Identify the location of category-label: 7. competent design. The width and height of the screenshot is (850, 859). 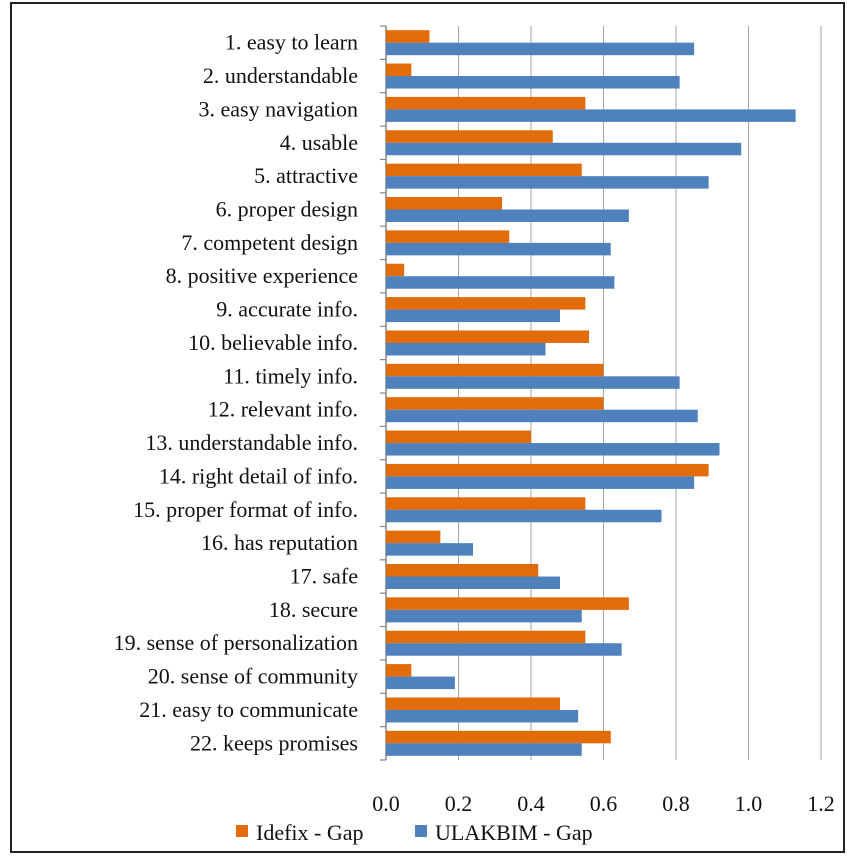
(269, 242).